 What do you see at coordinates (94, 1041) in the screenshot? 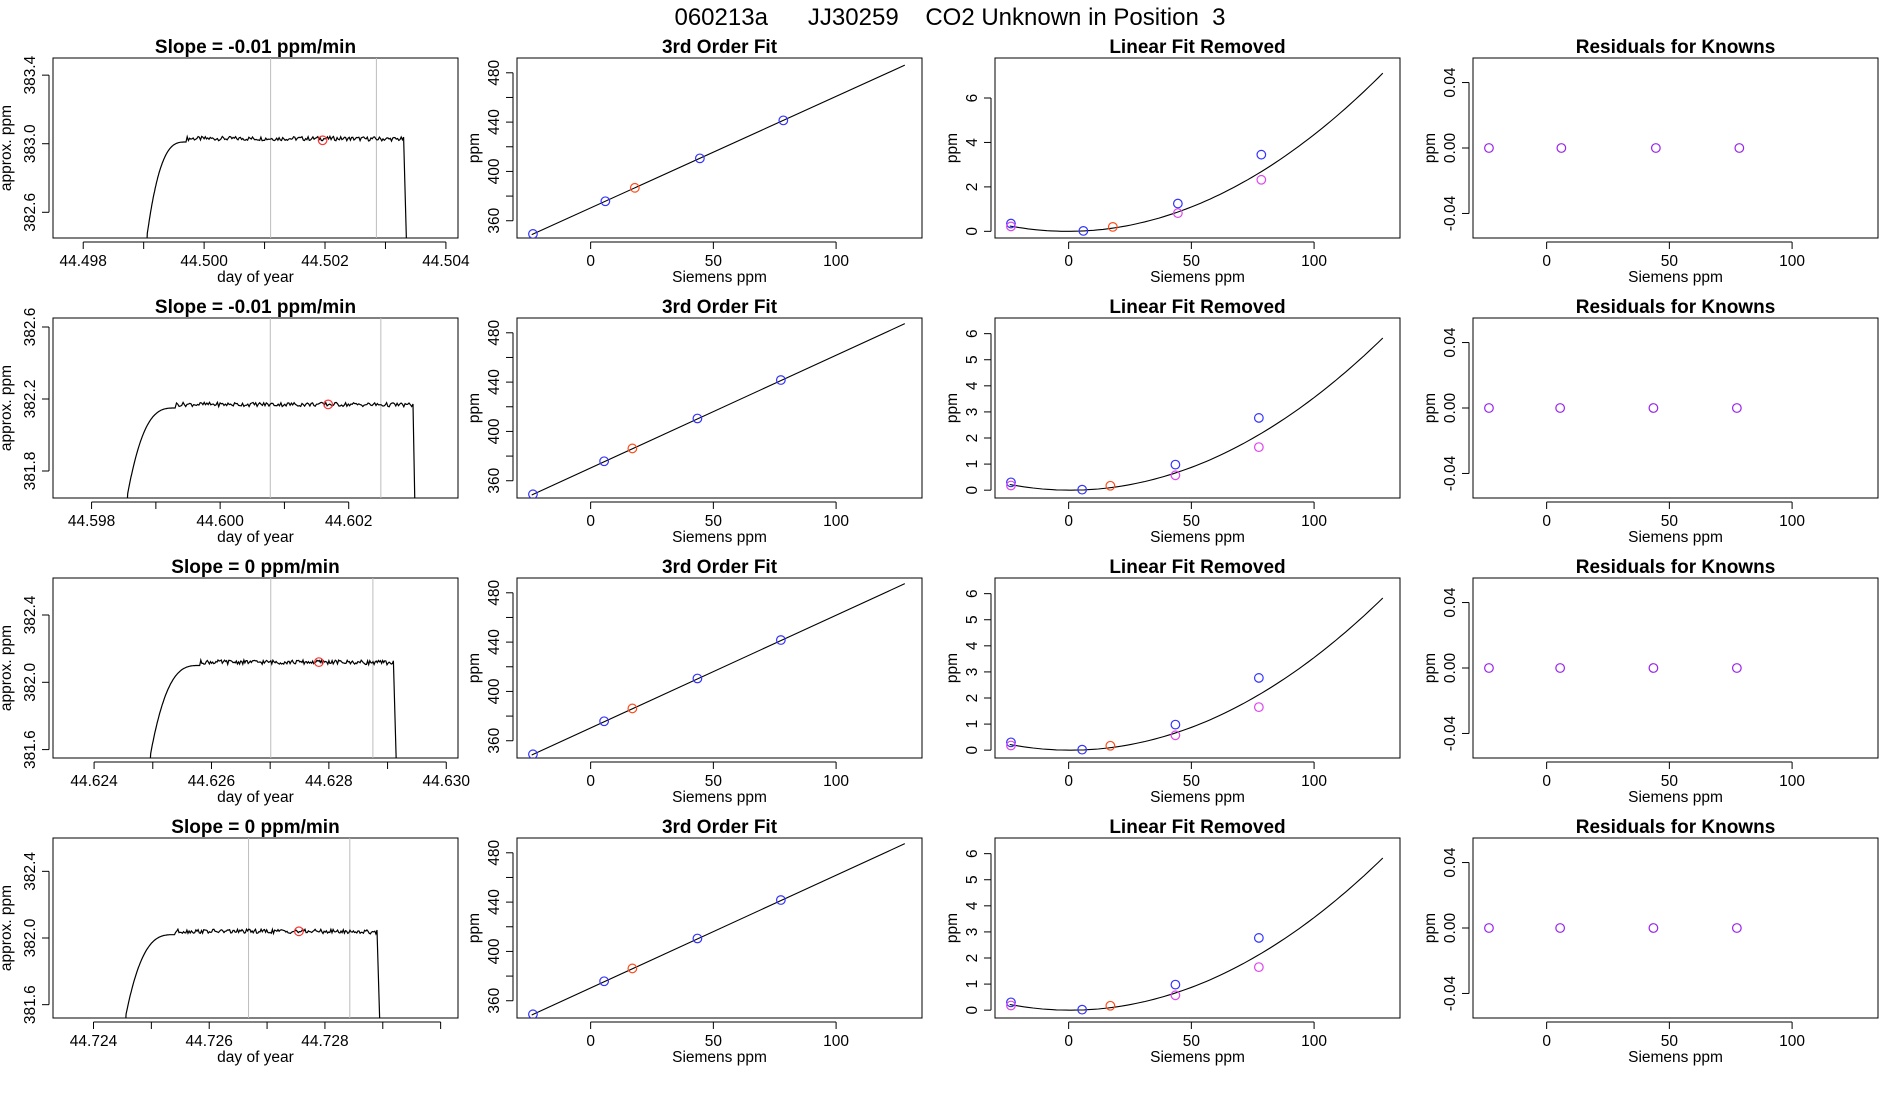
I see `x-tick-label: 44.724` at bounding box center [94, 1041].